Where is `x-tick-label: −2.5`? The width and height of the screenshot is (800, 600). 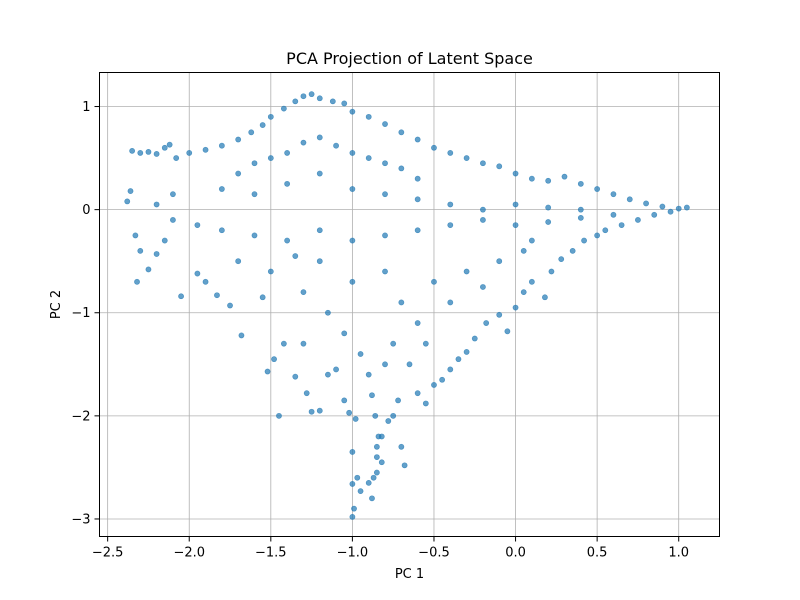 x-tick-label: −2.5 is located at coordinates (108, 553).